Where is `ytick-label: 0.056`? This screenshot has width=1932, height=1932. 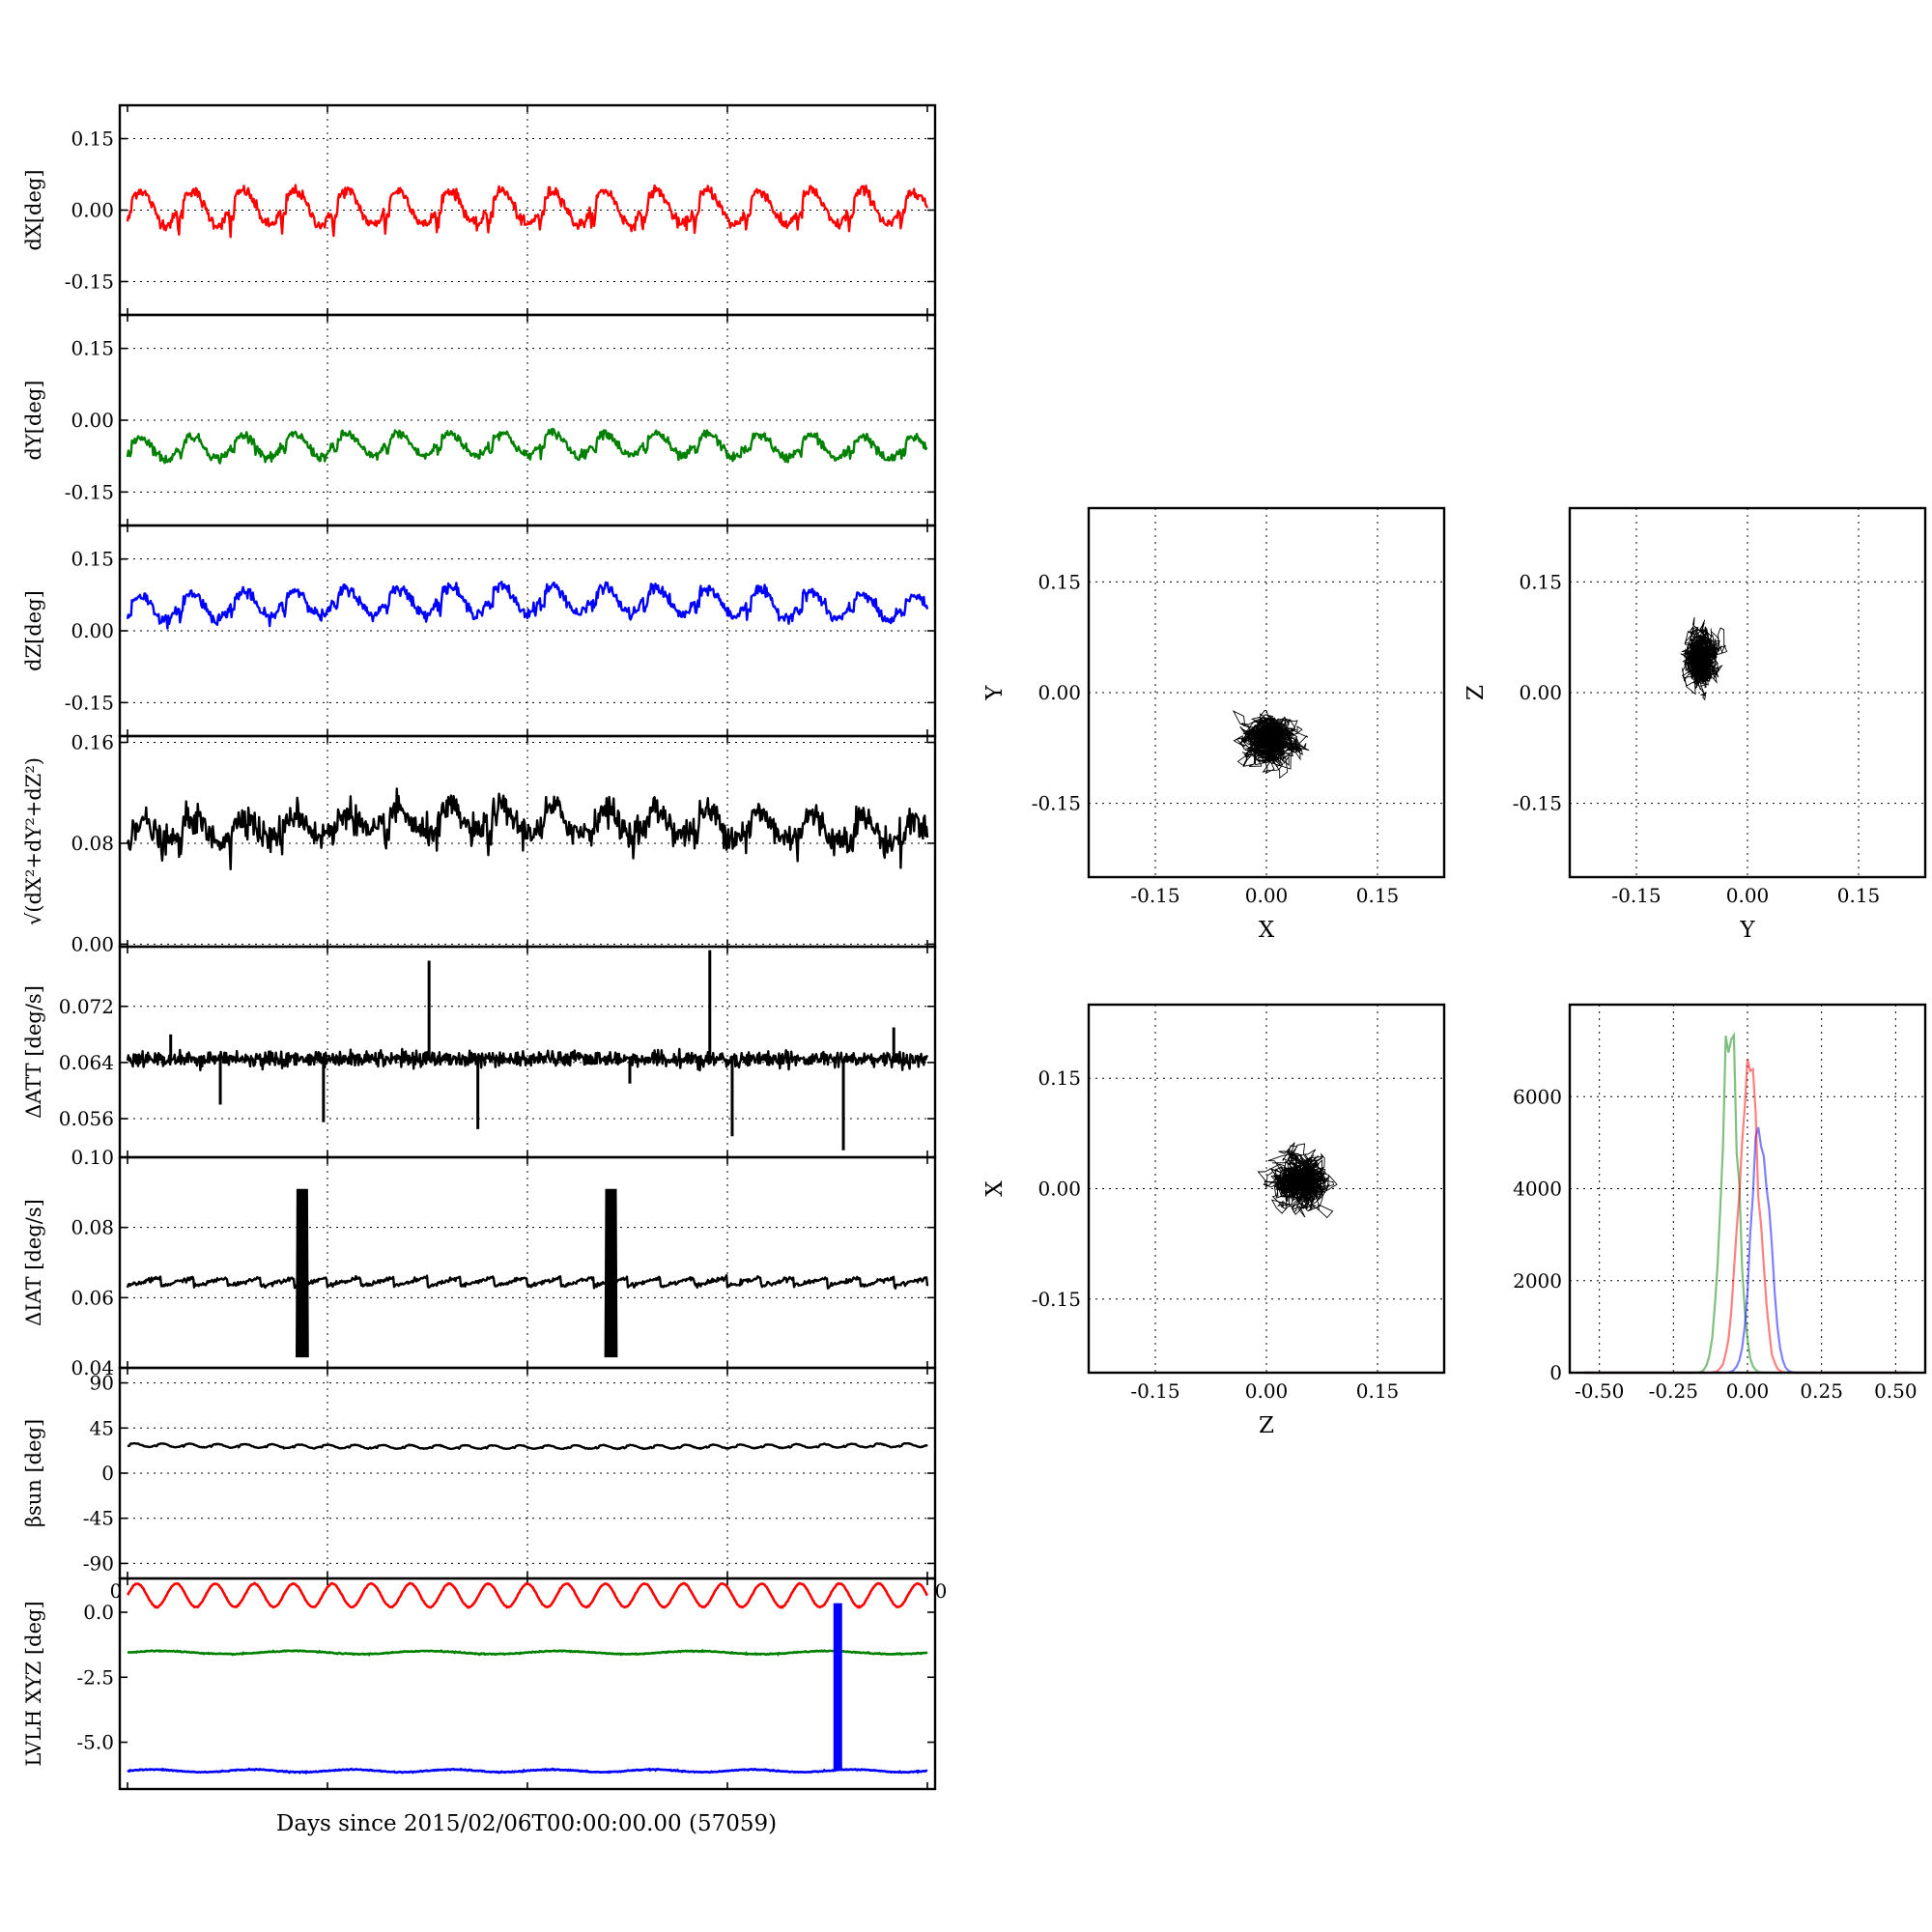
ytick-label: 0.056 is located at coordinates (86, 1118).